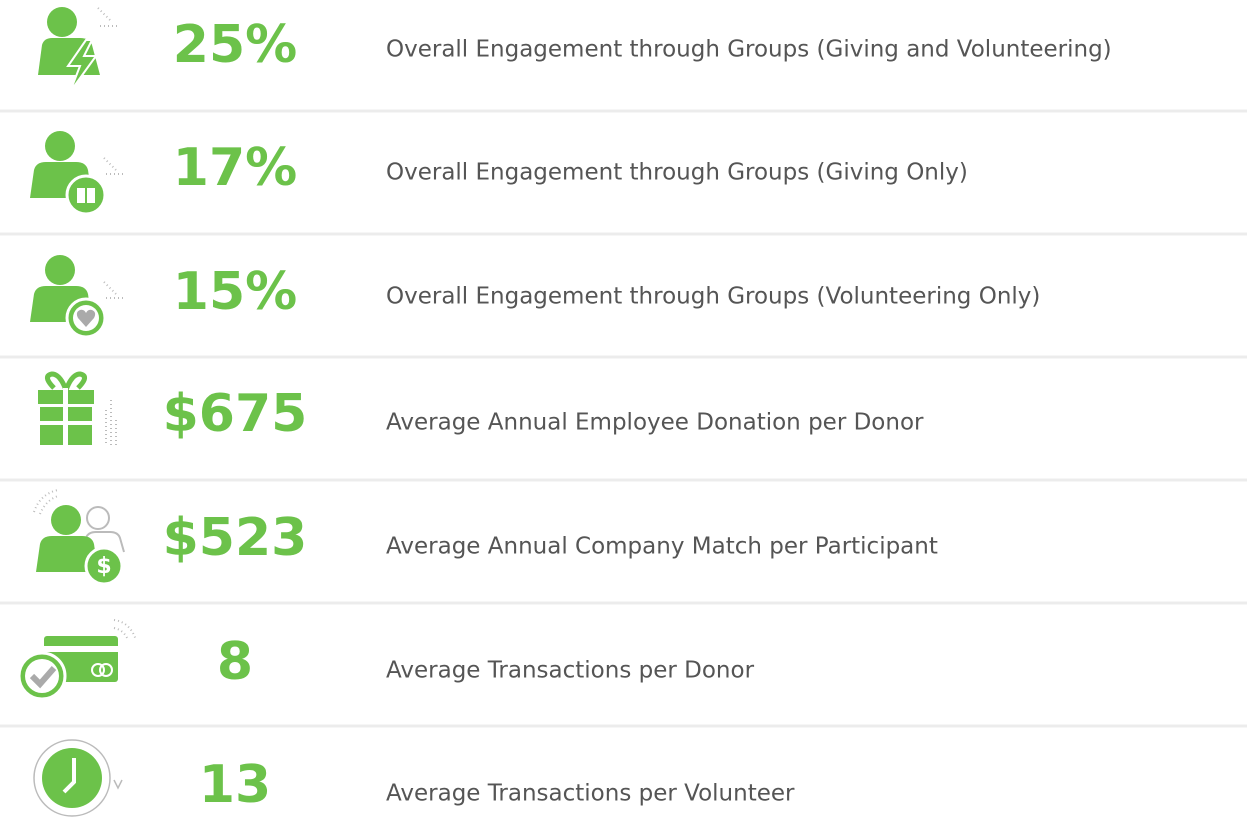 Image resolution: width=1247 pixels, height=818 pixels. I want to click on icon-match: $, so click(79, 537).